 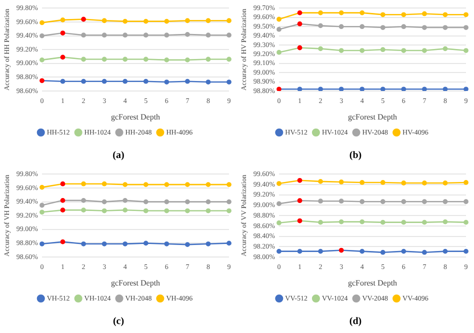 What do you see at coordinates (119, 322) in the screenshot?
I see `text: (c)` at bounding box center [119, 322].